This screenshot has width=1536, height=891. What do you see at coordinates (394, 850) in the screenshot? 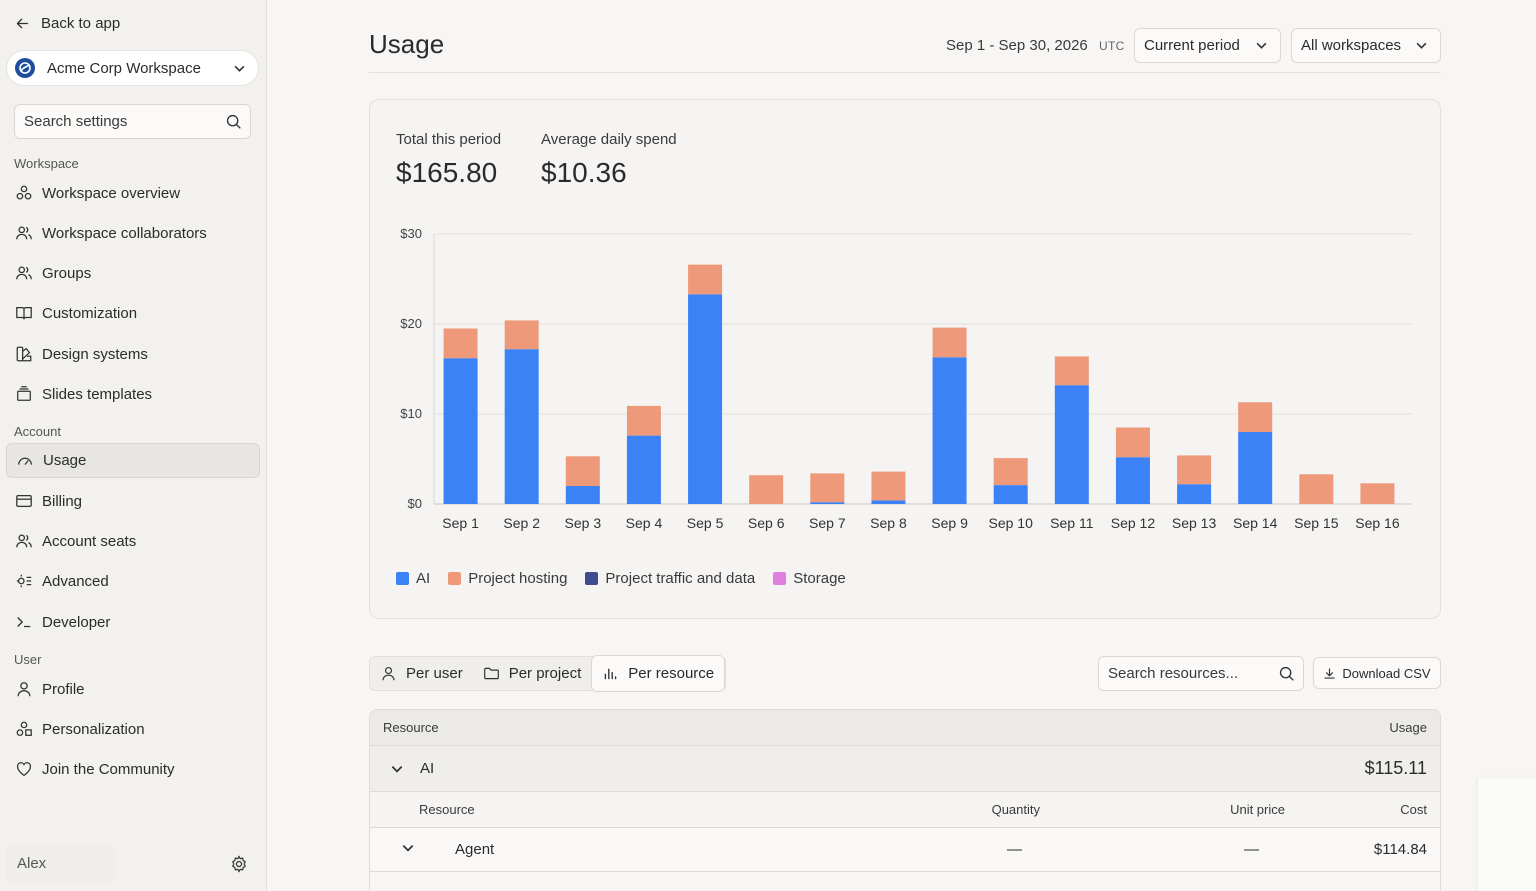
I see `row-toggle` at bounding box center [394, 850].